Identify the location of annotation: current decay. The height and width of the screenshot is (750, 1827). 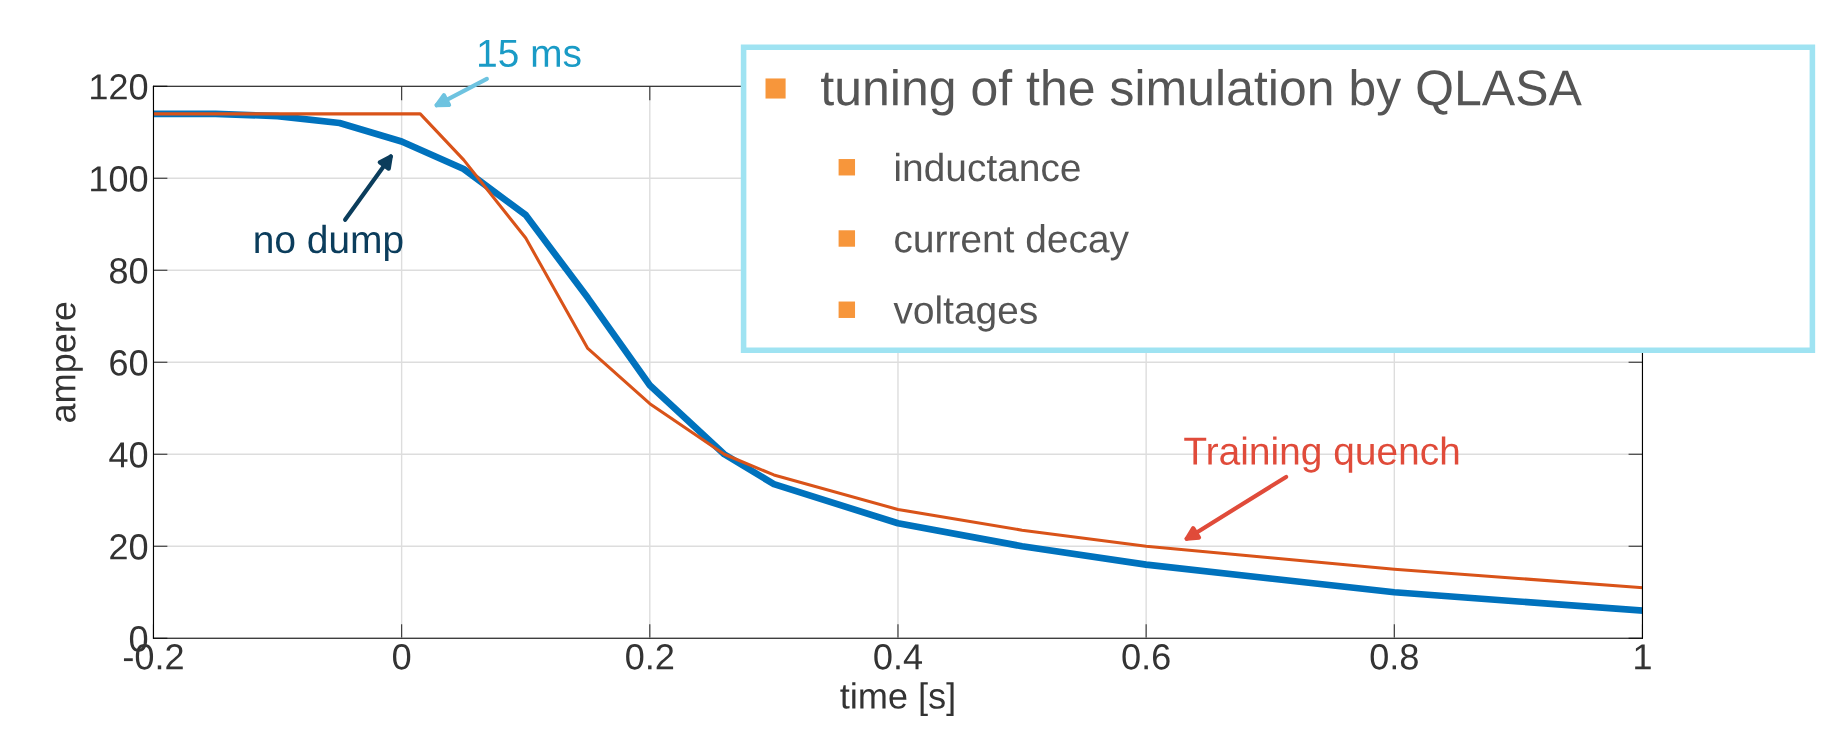
(1012, 242).